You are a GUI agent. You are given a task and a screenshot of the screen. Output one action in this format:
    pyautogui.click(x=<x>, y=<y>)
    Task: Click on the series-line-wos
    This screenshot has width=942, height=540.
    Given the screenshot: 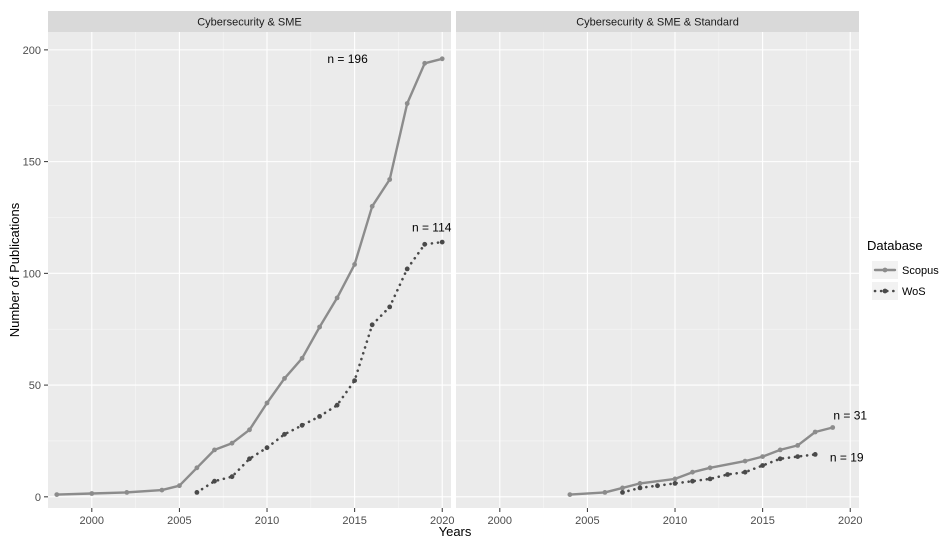 What is the action you would take?
    pyautogui.click(x=719, y=473)
    